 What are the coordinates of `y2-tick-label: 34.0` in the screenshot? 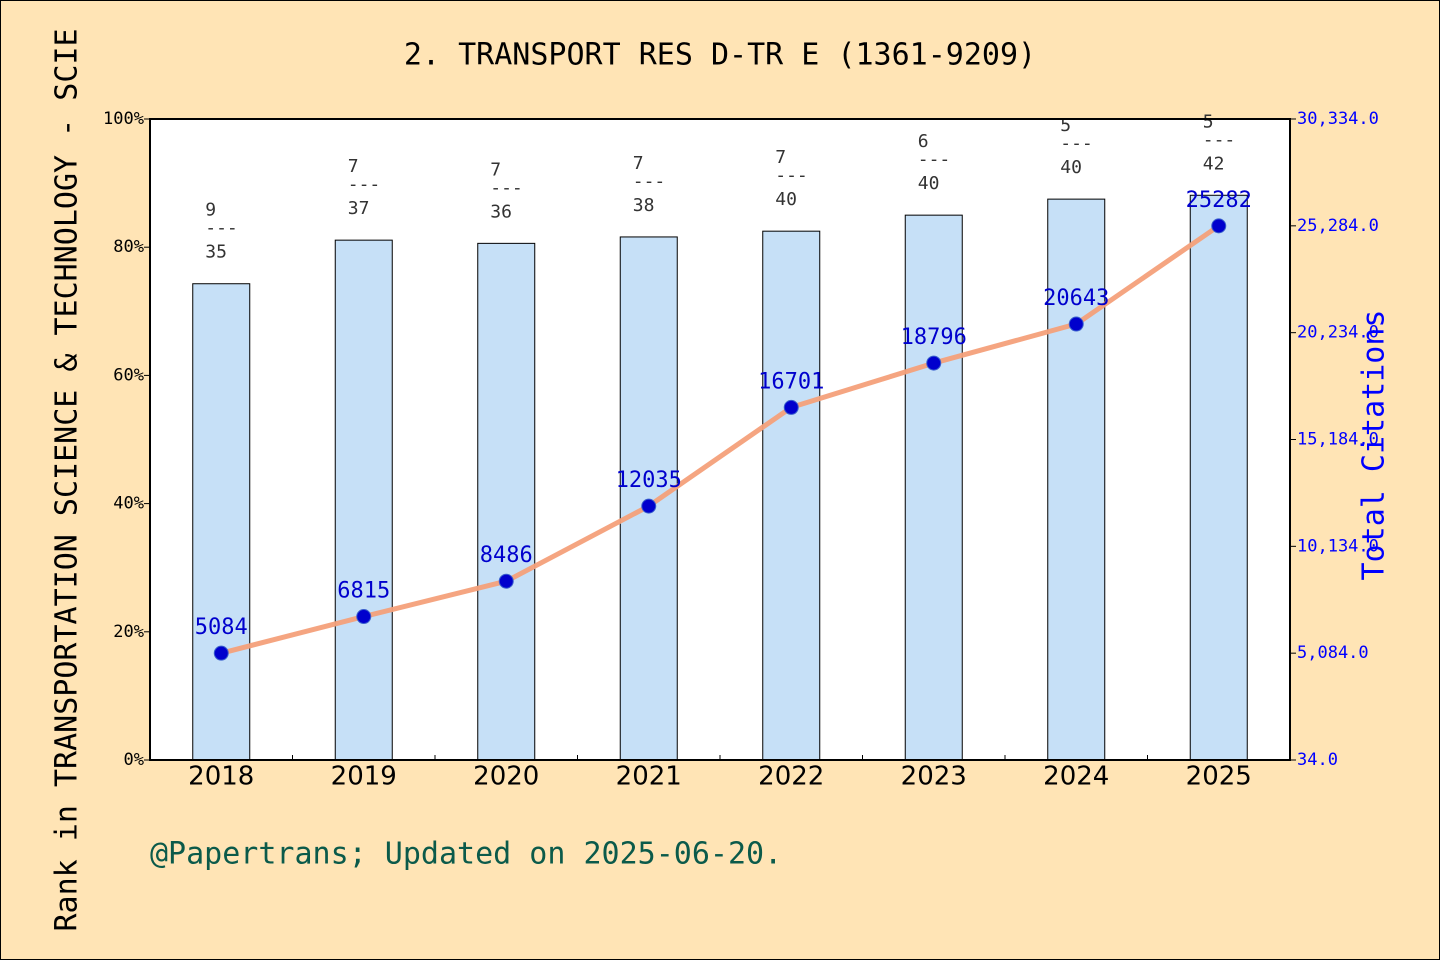 It's located at (1317, 760).